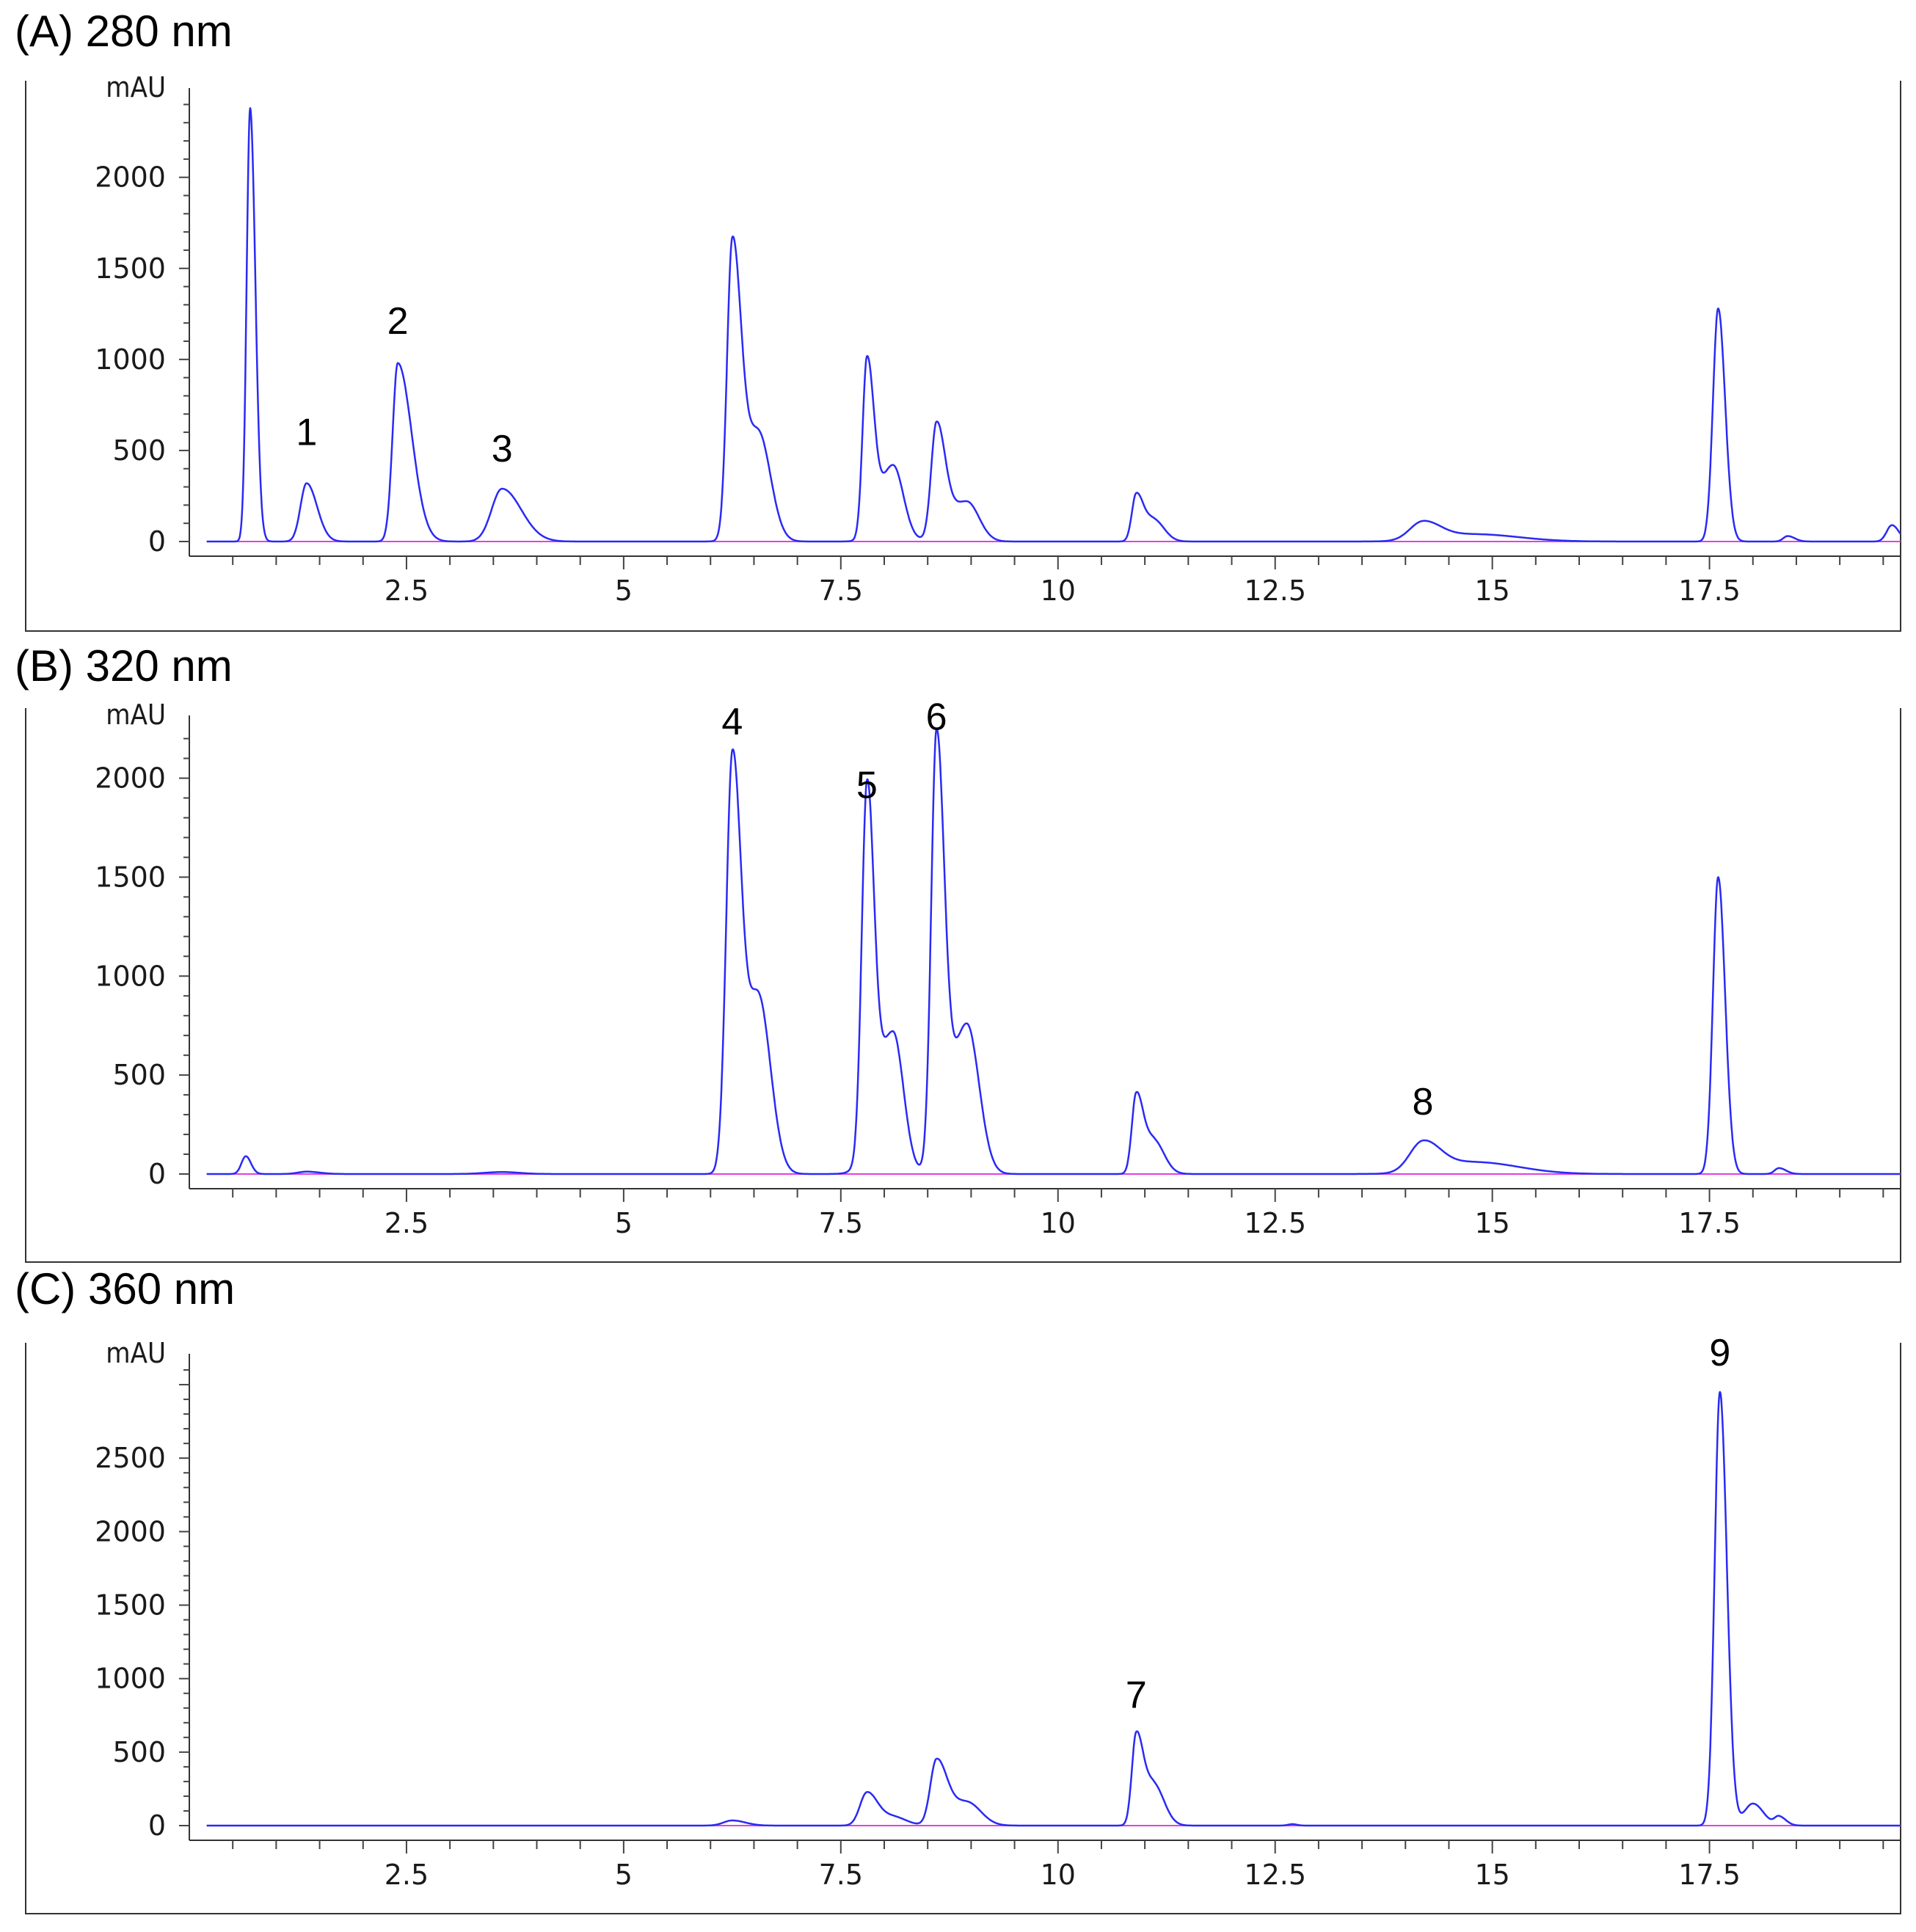  I want to click on peak-label-3: 3, so click(502, 449).